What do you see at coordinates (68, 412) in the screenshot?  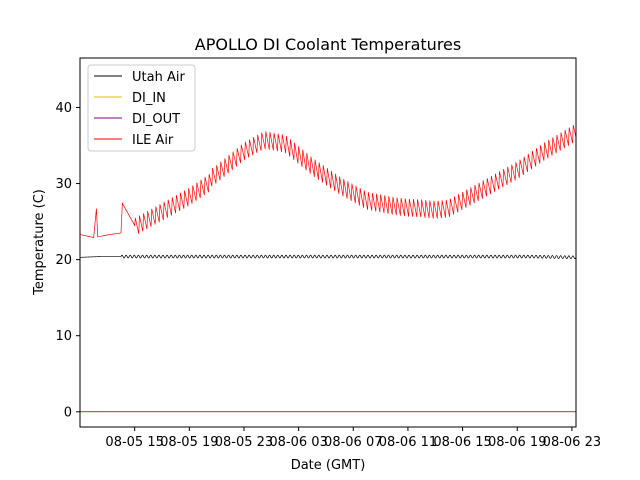 I see `y-tick-label: 0` at bounding box center [68, 412].